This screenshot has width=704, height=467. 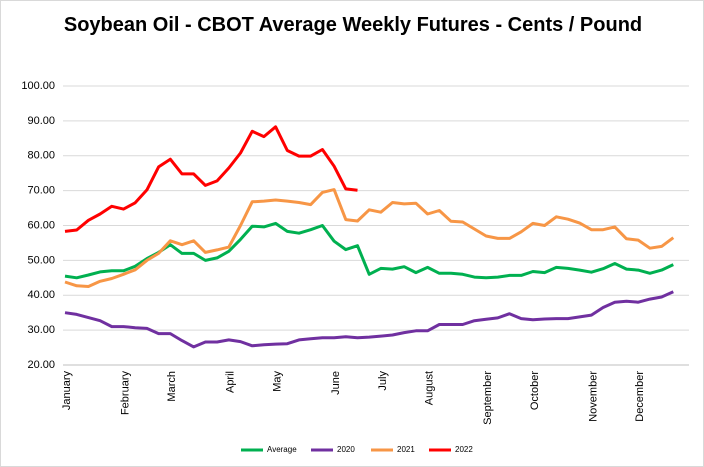 I want to click on x-tick-label: November, so click(x=593, y=396).